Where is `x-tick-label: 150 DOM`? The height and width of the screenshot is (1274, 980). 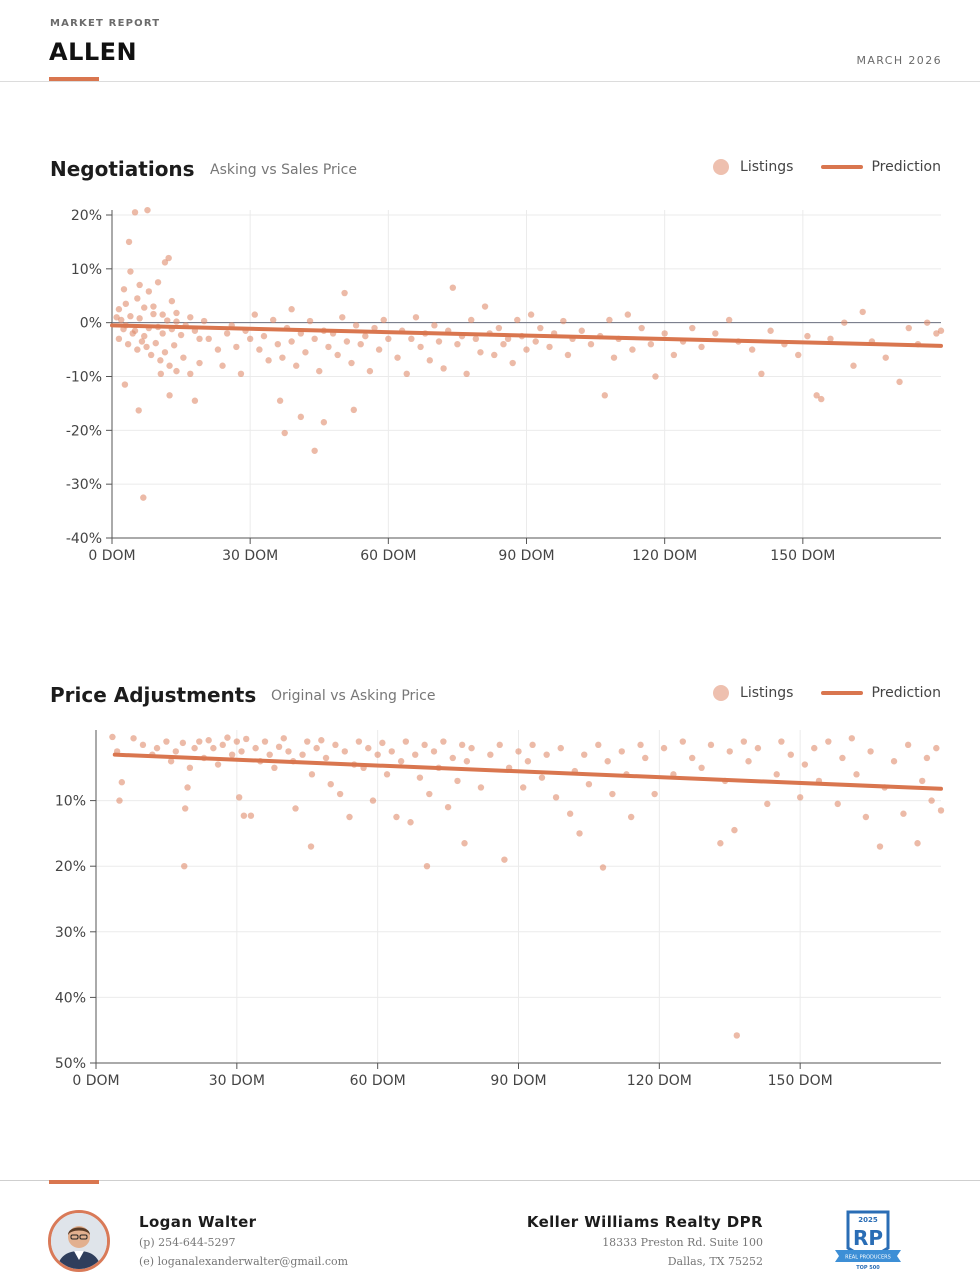 x-tick-label: 150 DOM is located at coordinates (802, 556).